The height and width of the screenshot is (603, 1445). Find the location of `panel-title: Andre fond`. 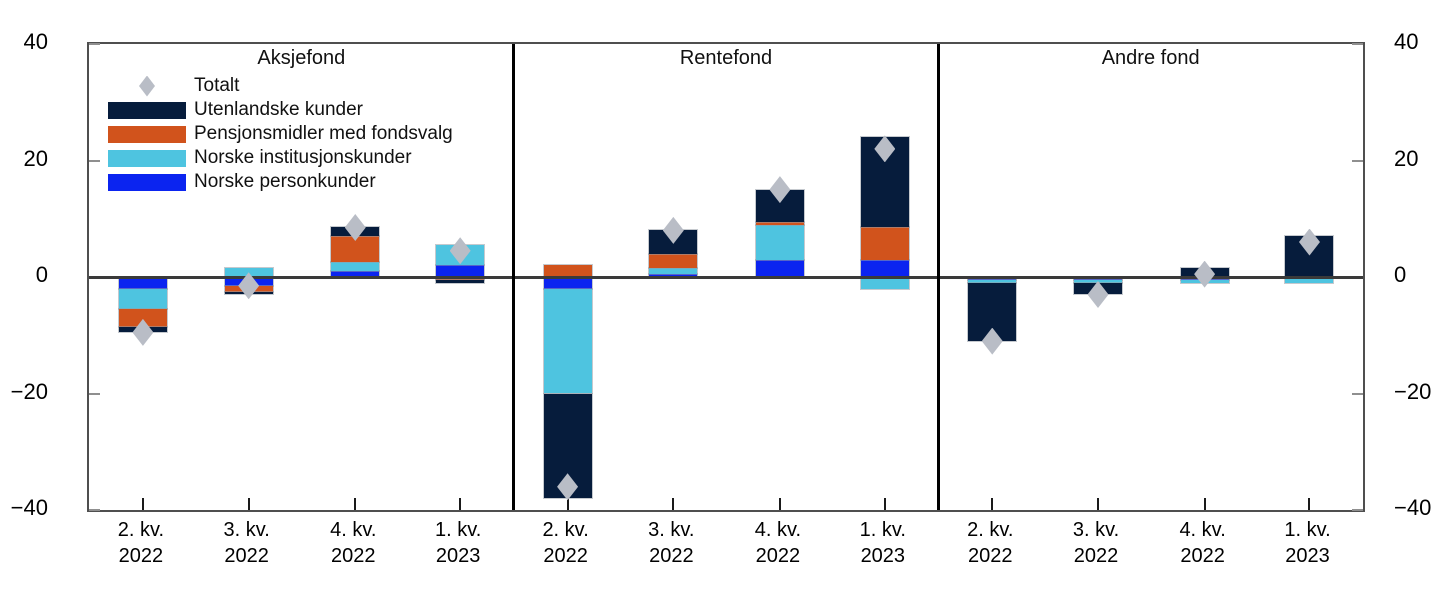

panel-title: Andre fond is located at coordinates (1150, 58).